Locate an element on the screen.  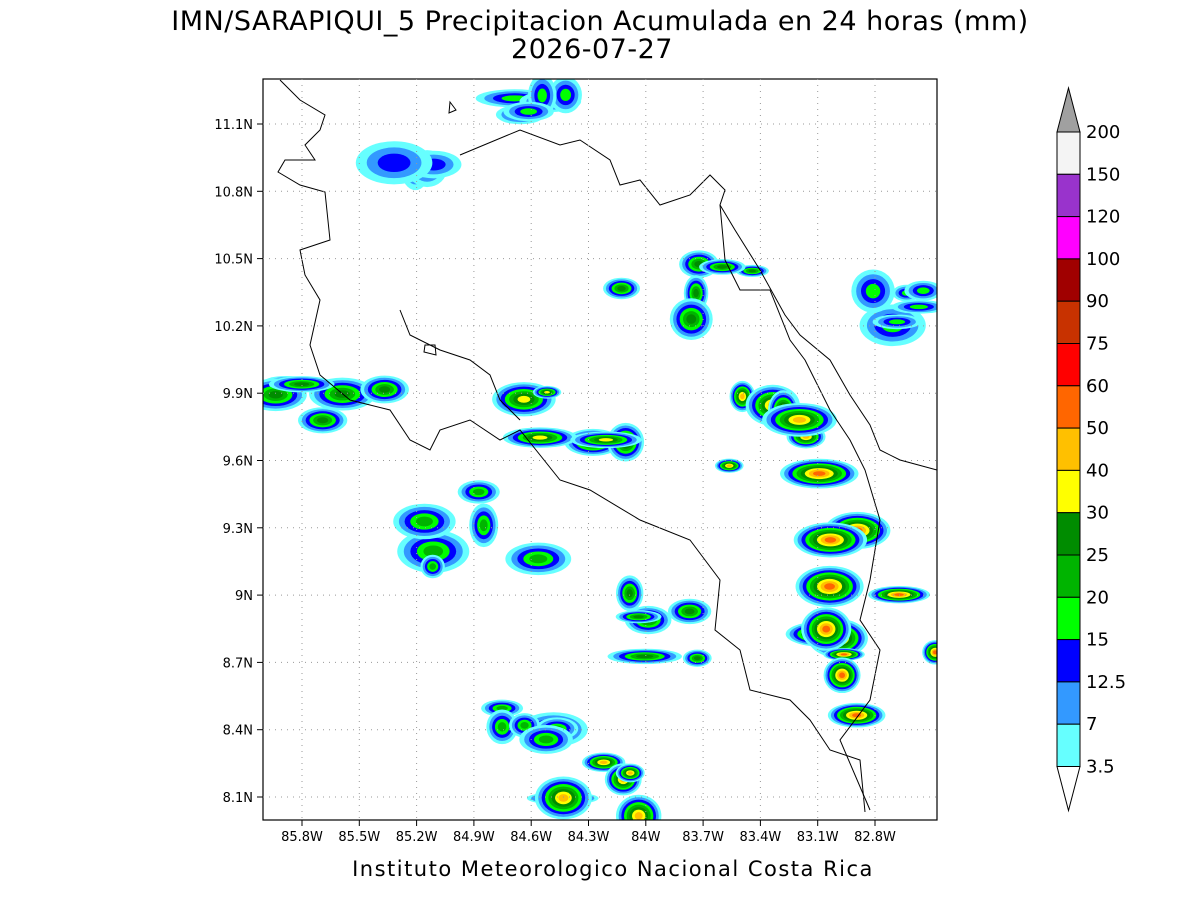
date: 2026-07-27 is located at coordinates (592, 49).